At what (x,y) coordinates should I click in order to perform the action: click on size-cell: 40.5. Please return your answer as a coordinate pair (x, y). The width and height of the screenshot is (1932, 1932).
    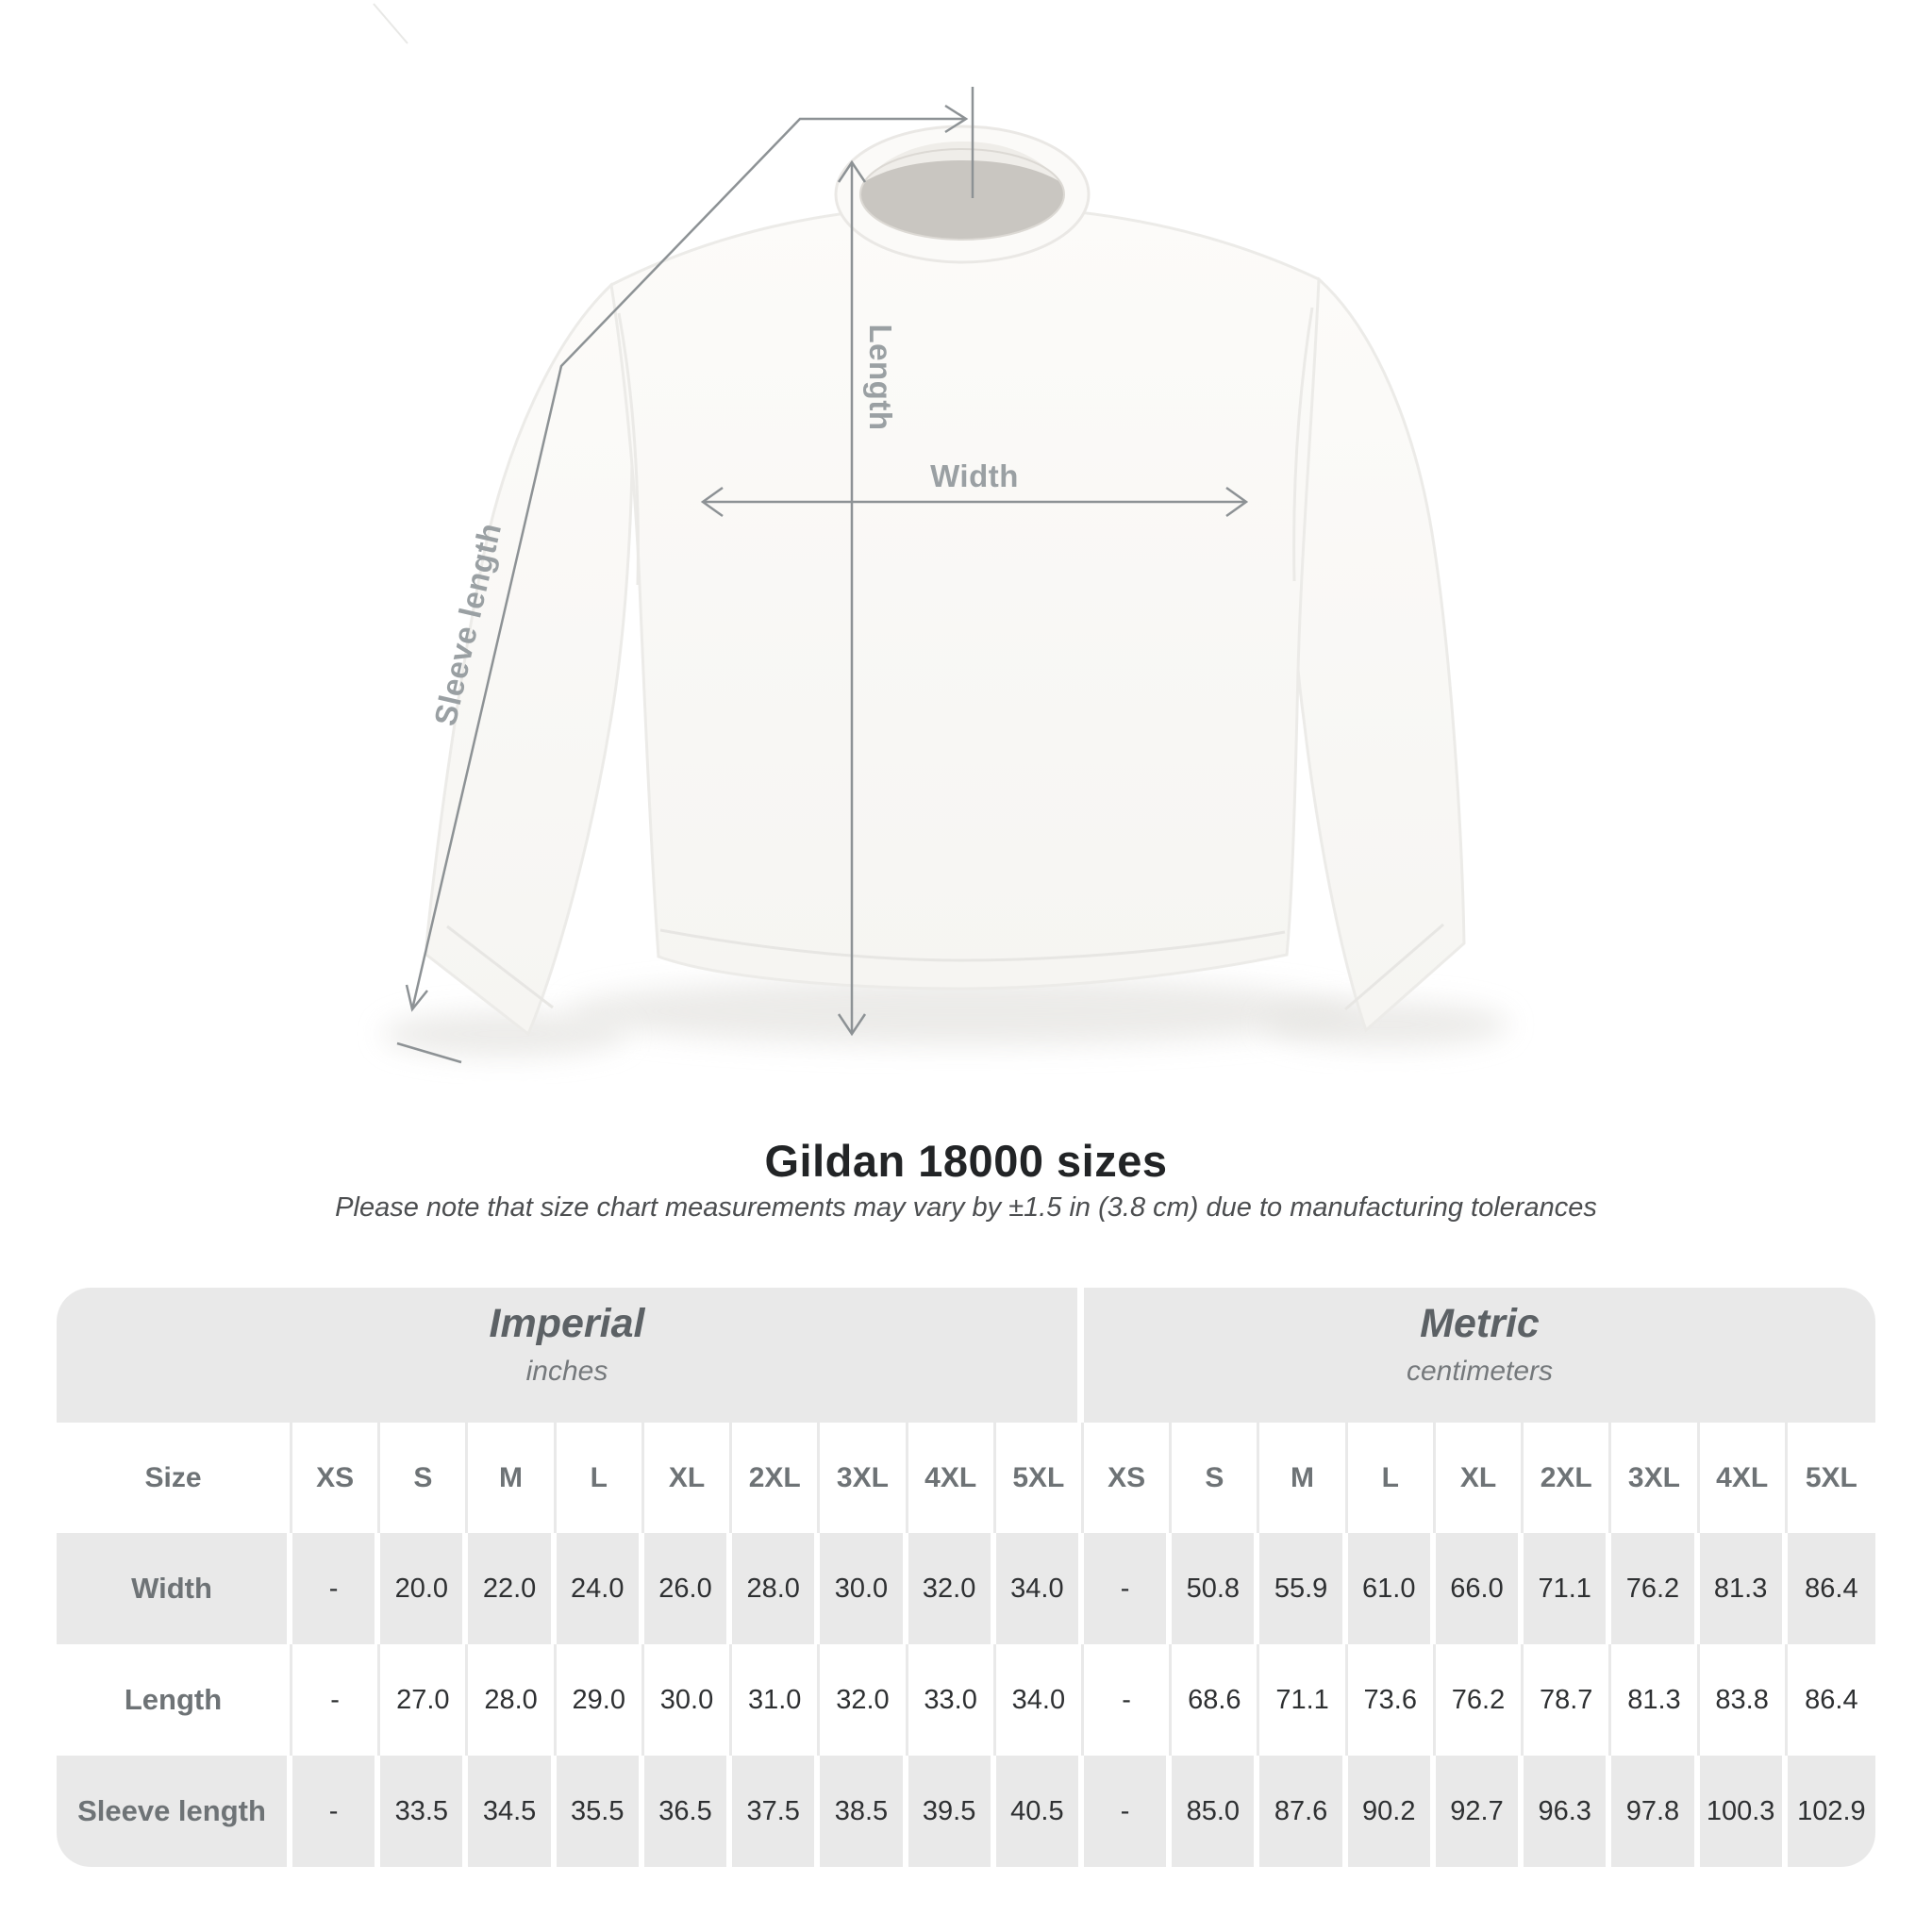
    Looking at the image, I should click on (1039, 1812).